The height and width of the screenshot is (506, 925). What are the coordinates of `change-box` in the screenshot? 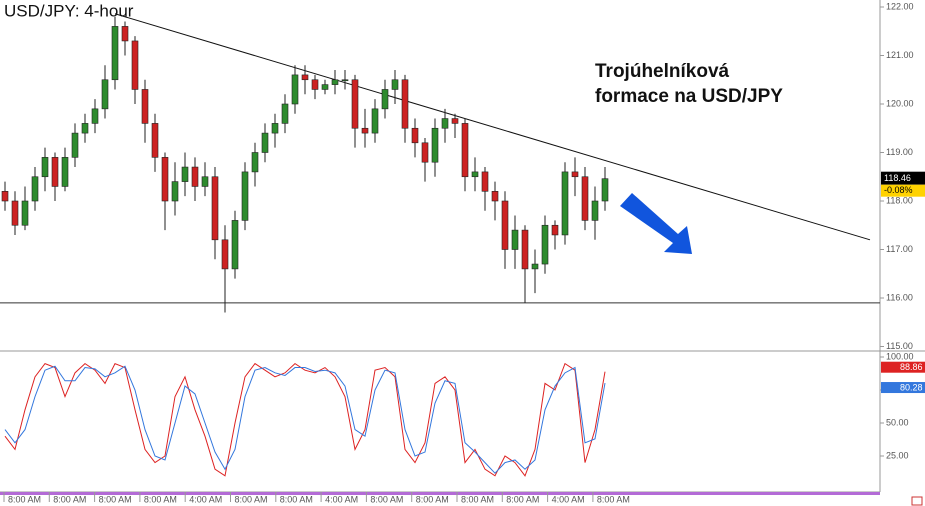 It's located at (903, 190).